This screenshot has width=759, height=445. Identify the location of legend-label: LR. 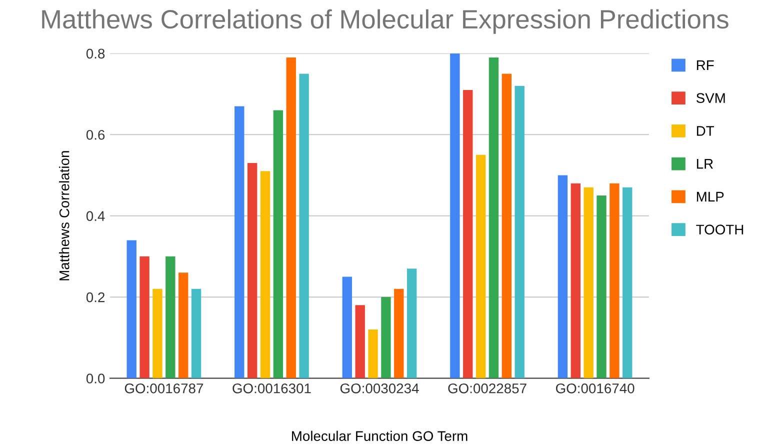
(704, 164).